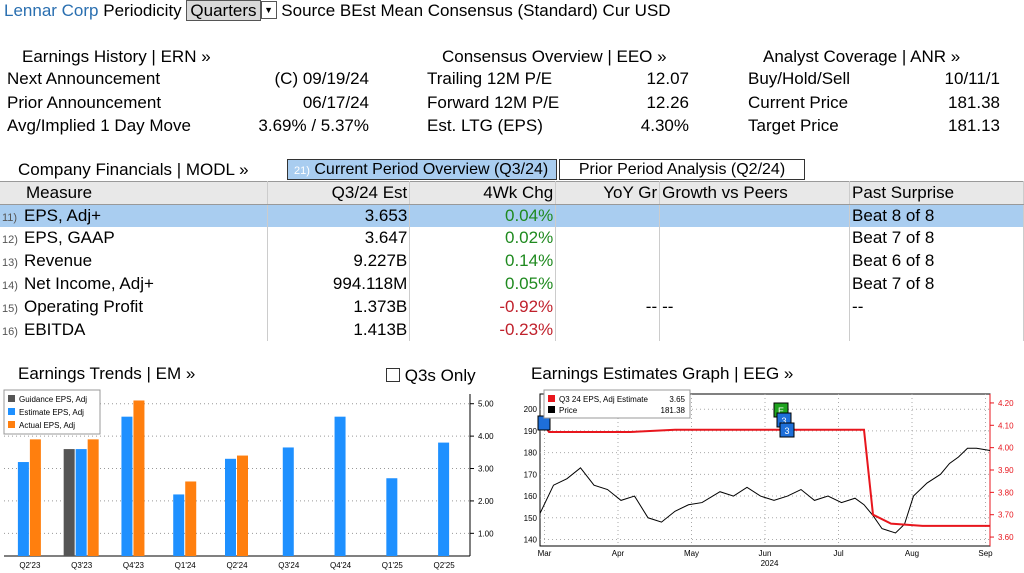 This screenshot has height=573, width=1024. I want to click on tab-number: 21), so click(302, 171).